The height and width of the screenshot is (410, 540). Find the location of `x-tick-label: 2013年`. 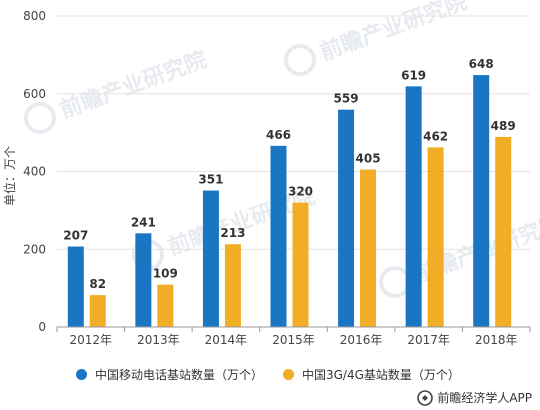

x-tick-label: 2013年 is located at coordinates (158, 340).